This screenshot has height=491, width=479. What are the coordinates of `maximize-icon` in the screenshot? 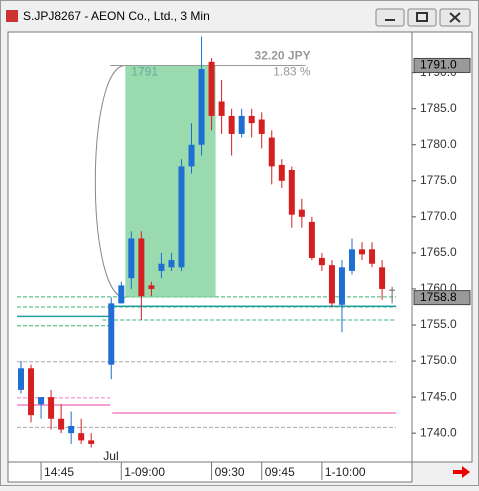 It's located at (422, 17).